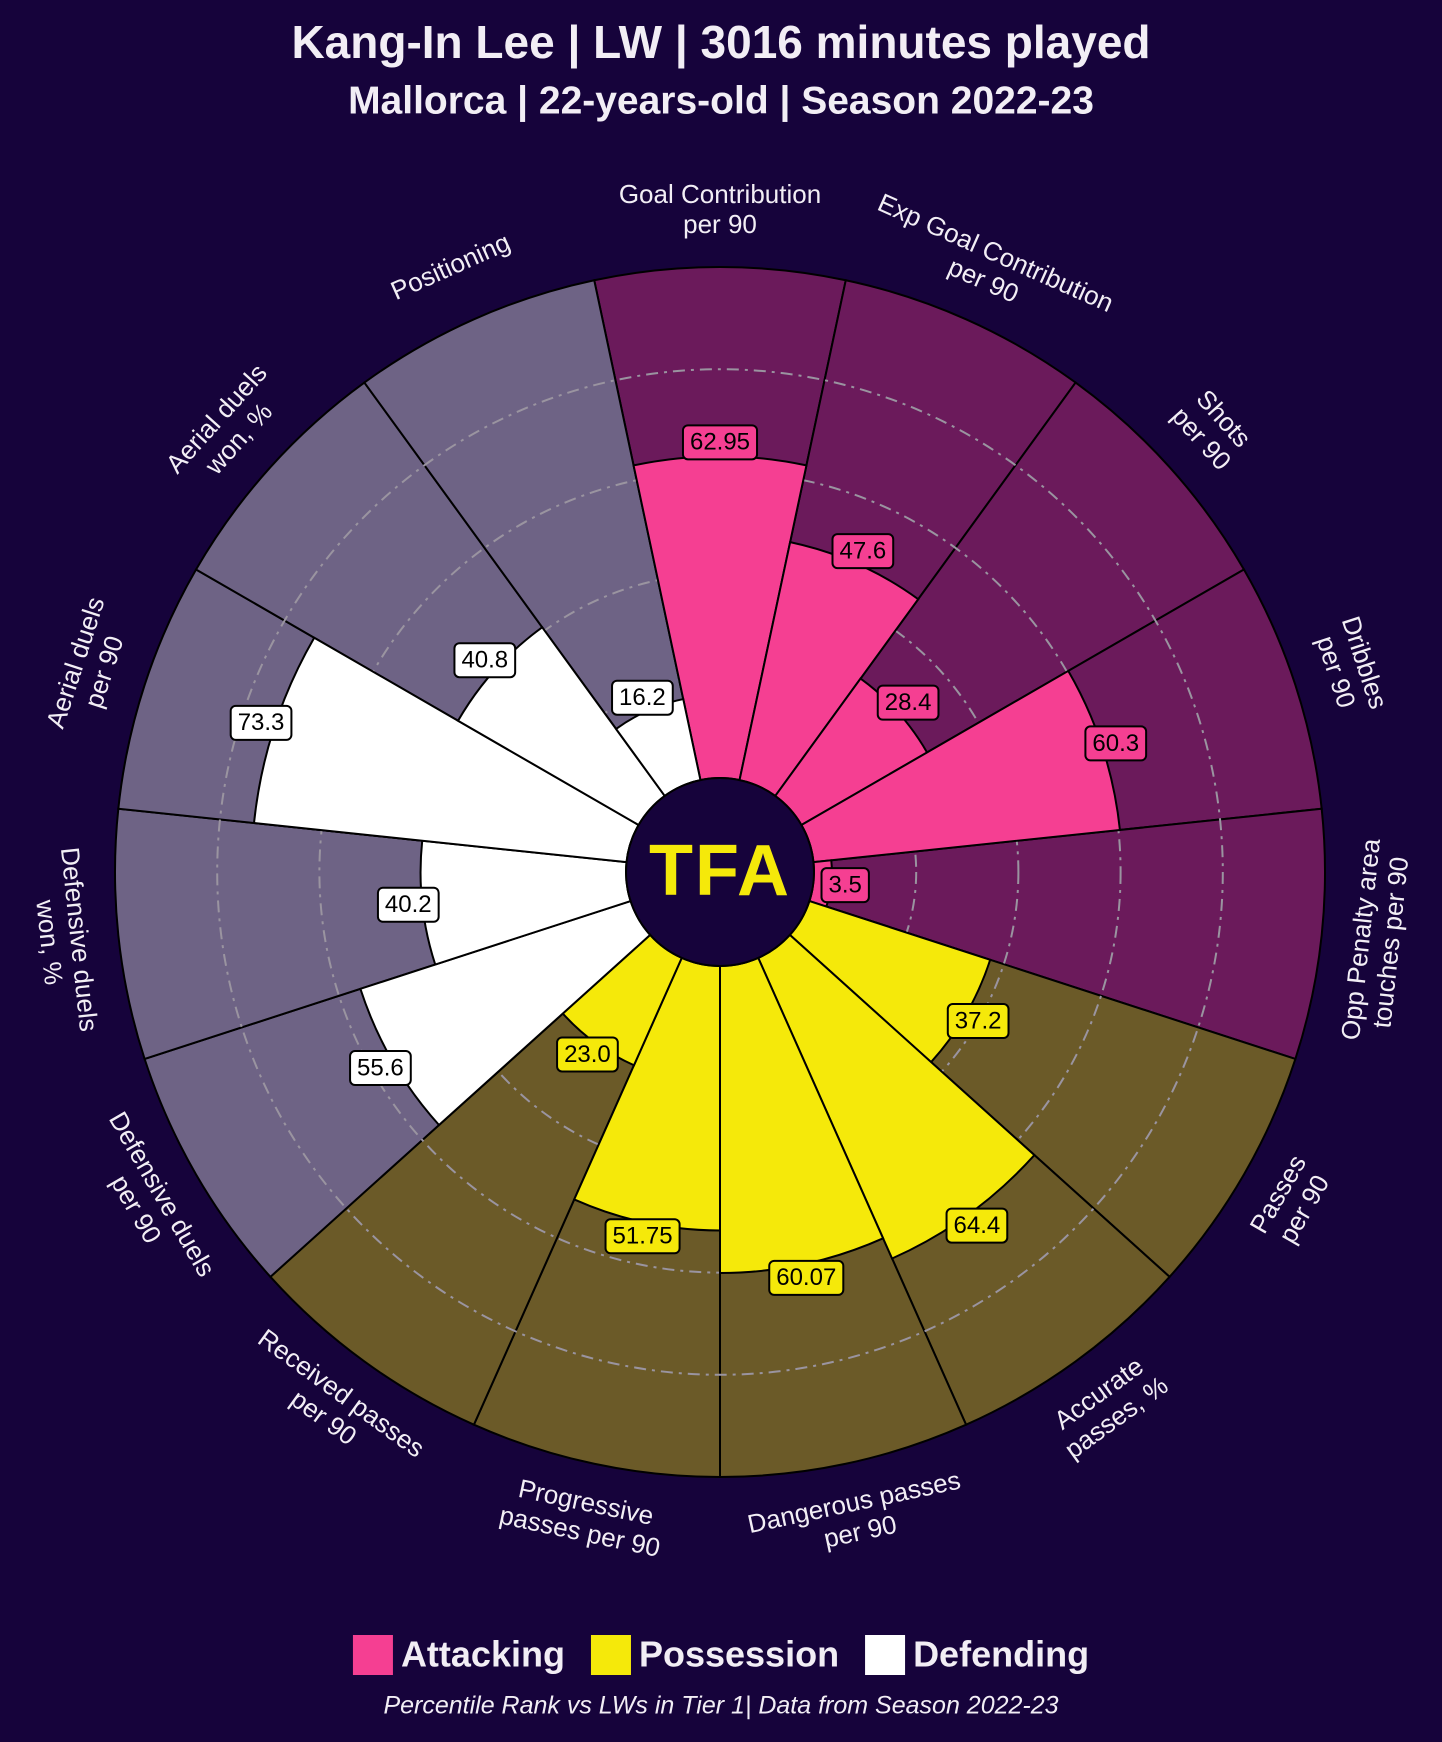 Image resolution: width=1442 pixels, height=1742 pixels. I want to click on value-label: 47.6, so click(863, 551).